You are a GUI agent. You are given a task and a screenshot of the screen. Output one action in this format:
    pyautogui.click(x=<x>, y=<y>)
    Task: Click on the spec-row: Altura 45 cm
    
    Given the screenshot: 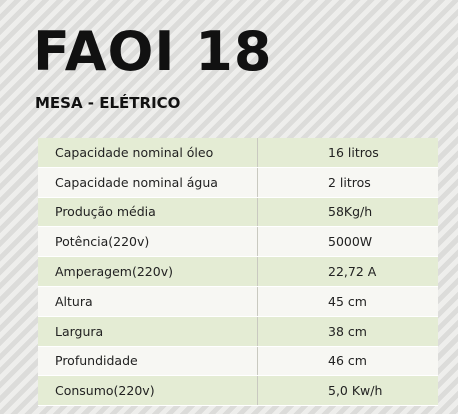 What is the action you would take?
    pyautogui.click(x=238, y=301)
    